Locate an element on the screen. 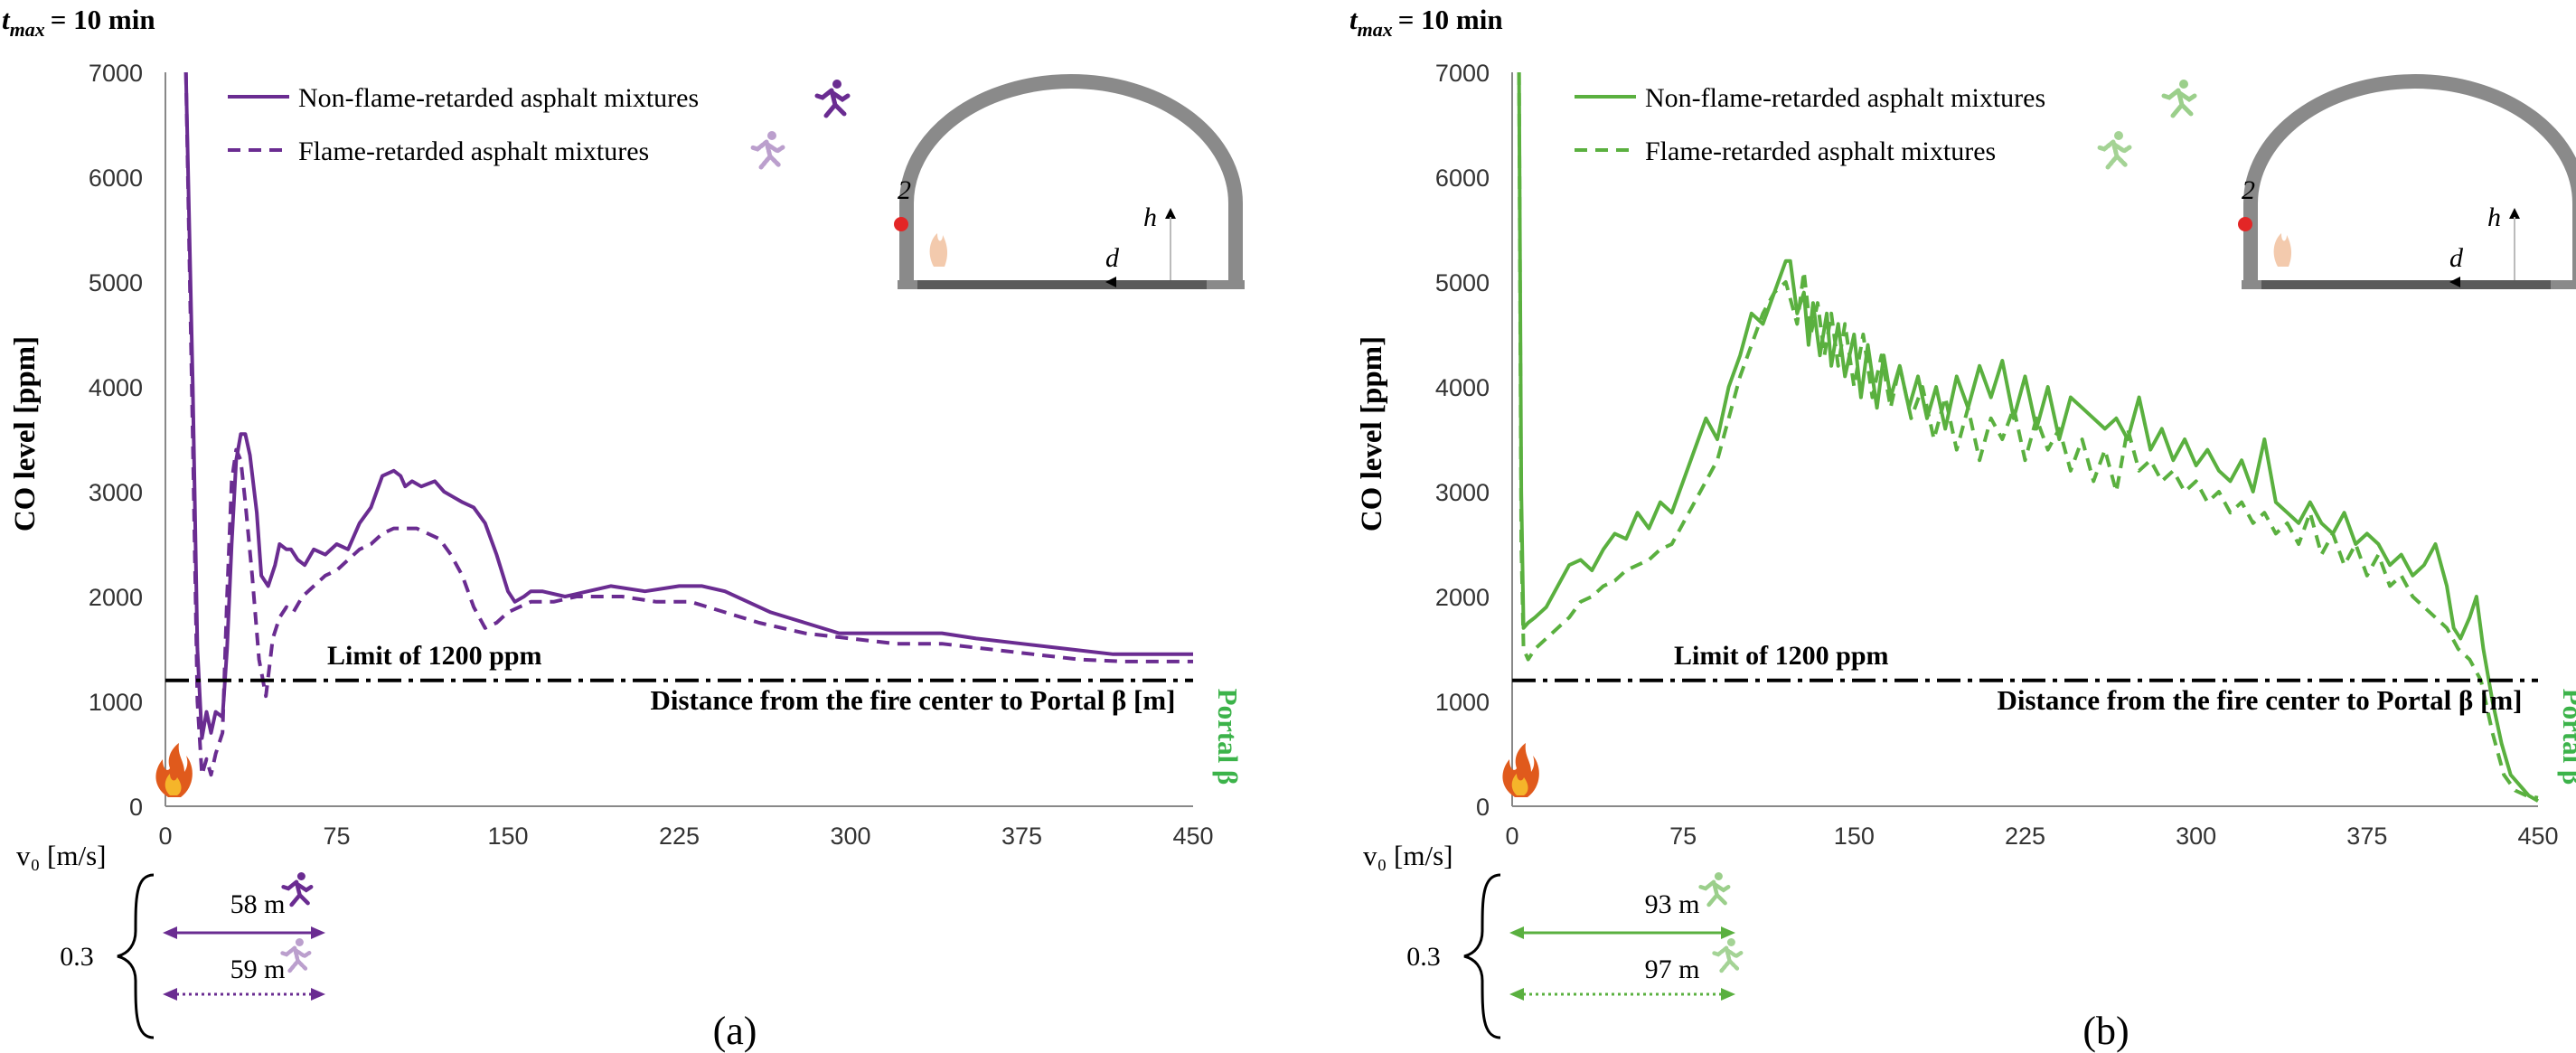 This screenshot has height=1053, width=2576. arrow-label: 58 m is located at coordinates (258, 904).